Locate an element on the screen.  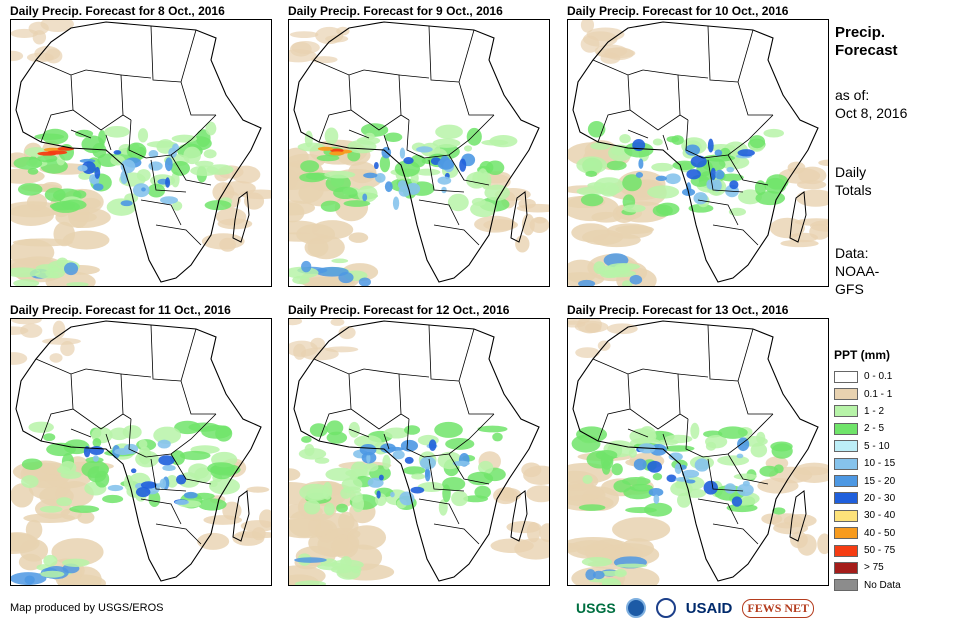
legend-item: No Data is located at coordinates (867, 585).